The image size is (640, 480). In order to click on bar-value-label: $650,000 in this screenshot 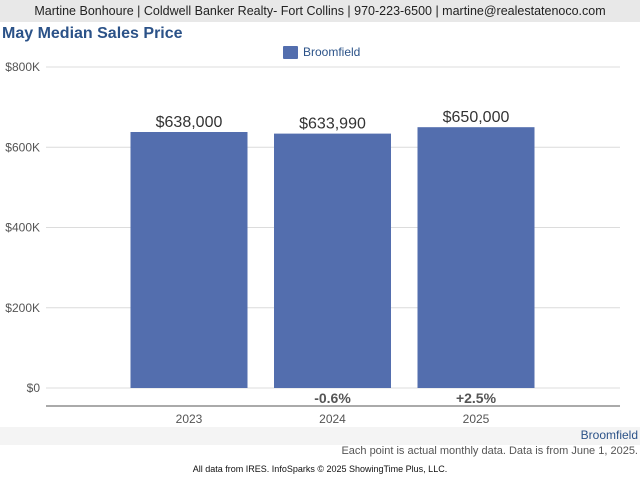, I will do `click(476, 117)`.